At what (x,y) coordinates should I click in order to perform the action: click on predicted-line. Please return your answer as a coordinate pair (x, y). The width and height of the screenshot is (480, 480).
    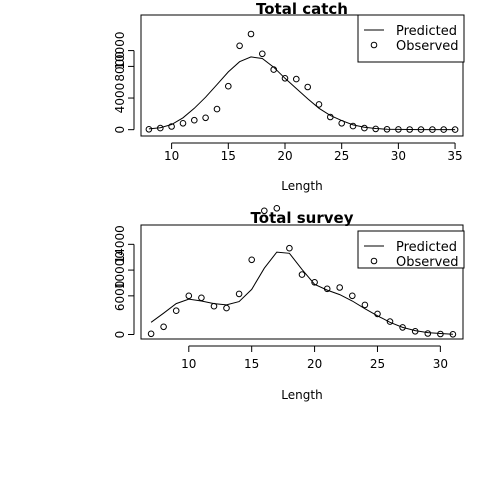
    Looking at the image, I should click on (302, 93).